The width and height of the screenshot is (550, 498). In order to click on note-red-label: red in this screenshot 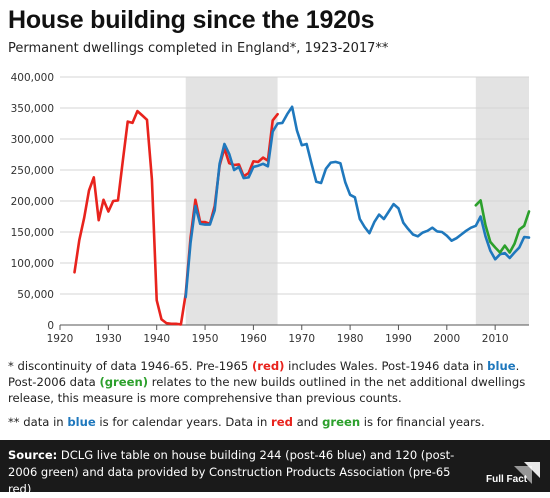, I will do `click(282, 422)`.